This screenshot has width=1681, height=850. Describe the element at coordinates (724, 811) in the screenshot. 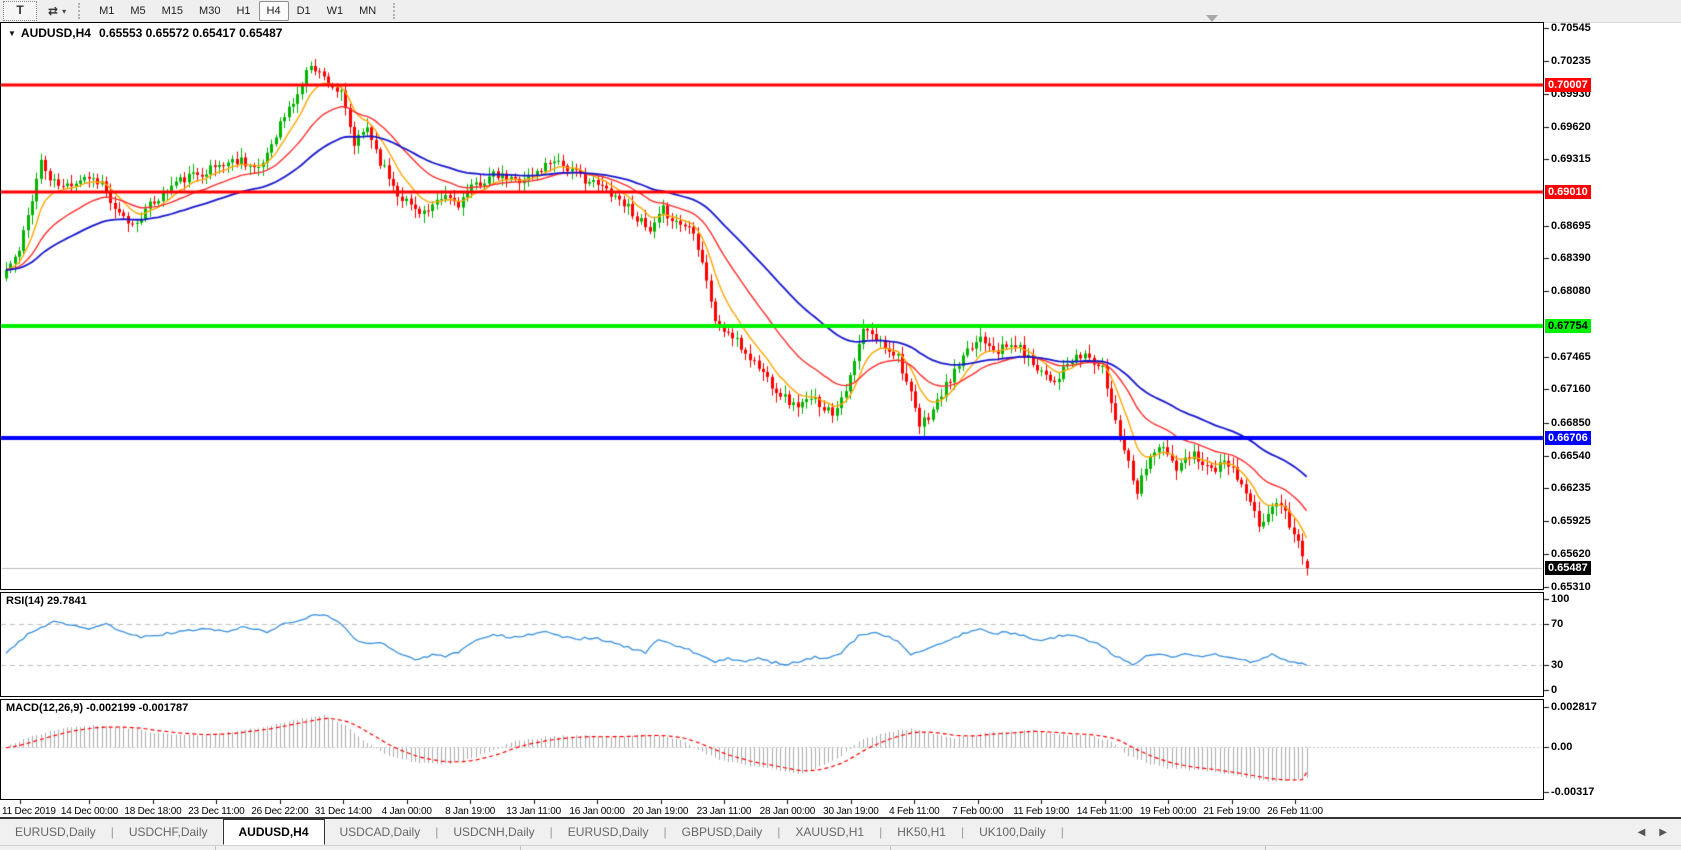

I see `time-tick-label: 23 Jan 11:00` at that location.